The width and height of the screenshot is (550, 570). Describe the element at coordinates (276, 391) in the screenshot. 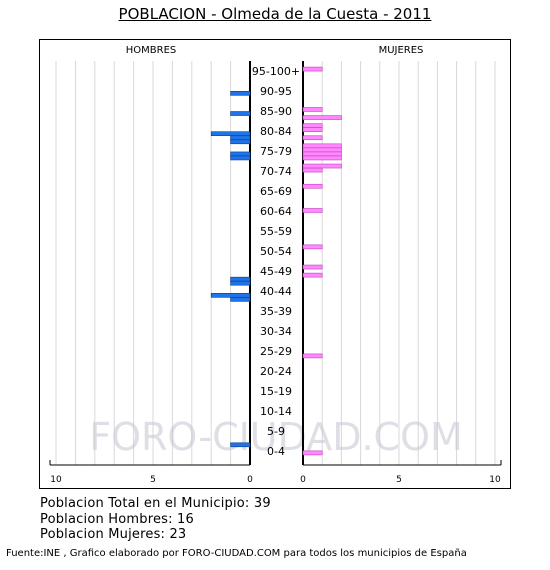

I see `age-label: 15-19` at that location.